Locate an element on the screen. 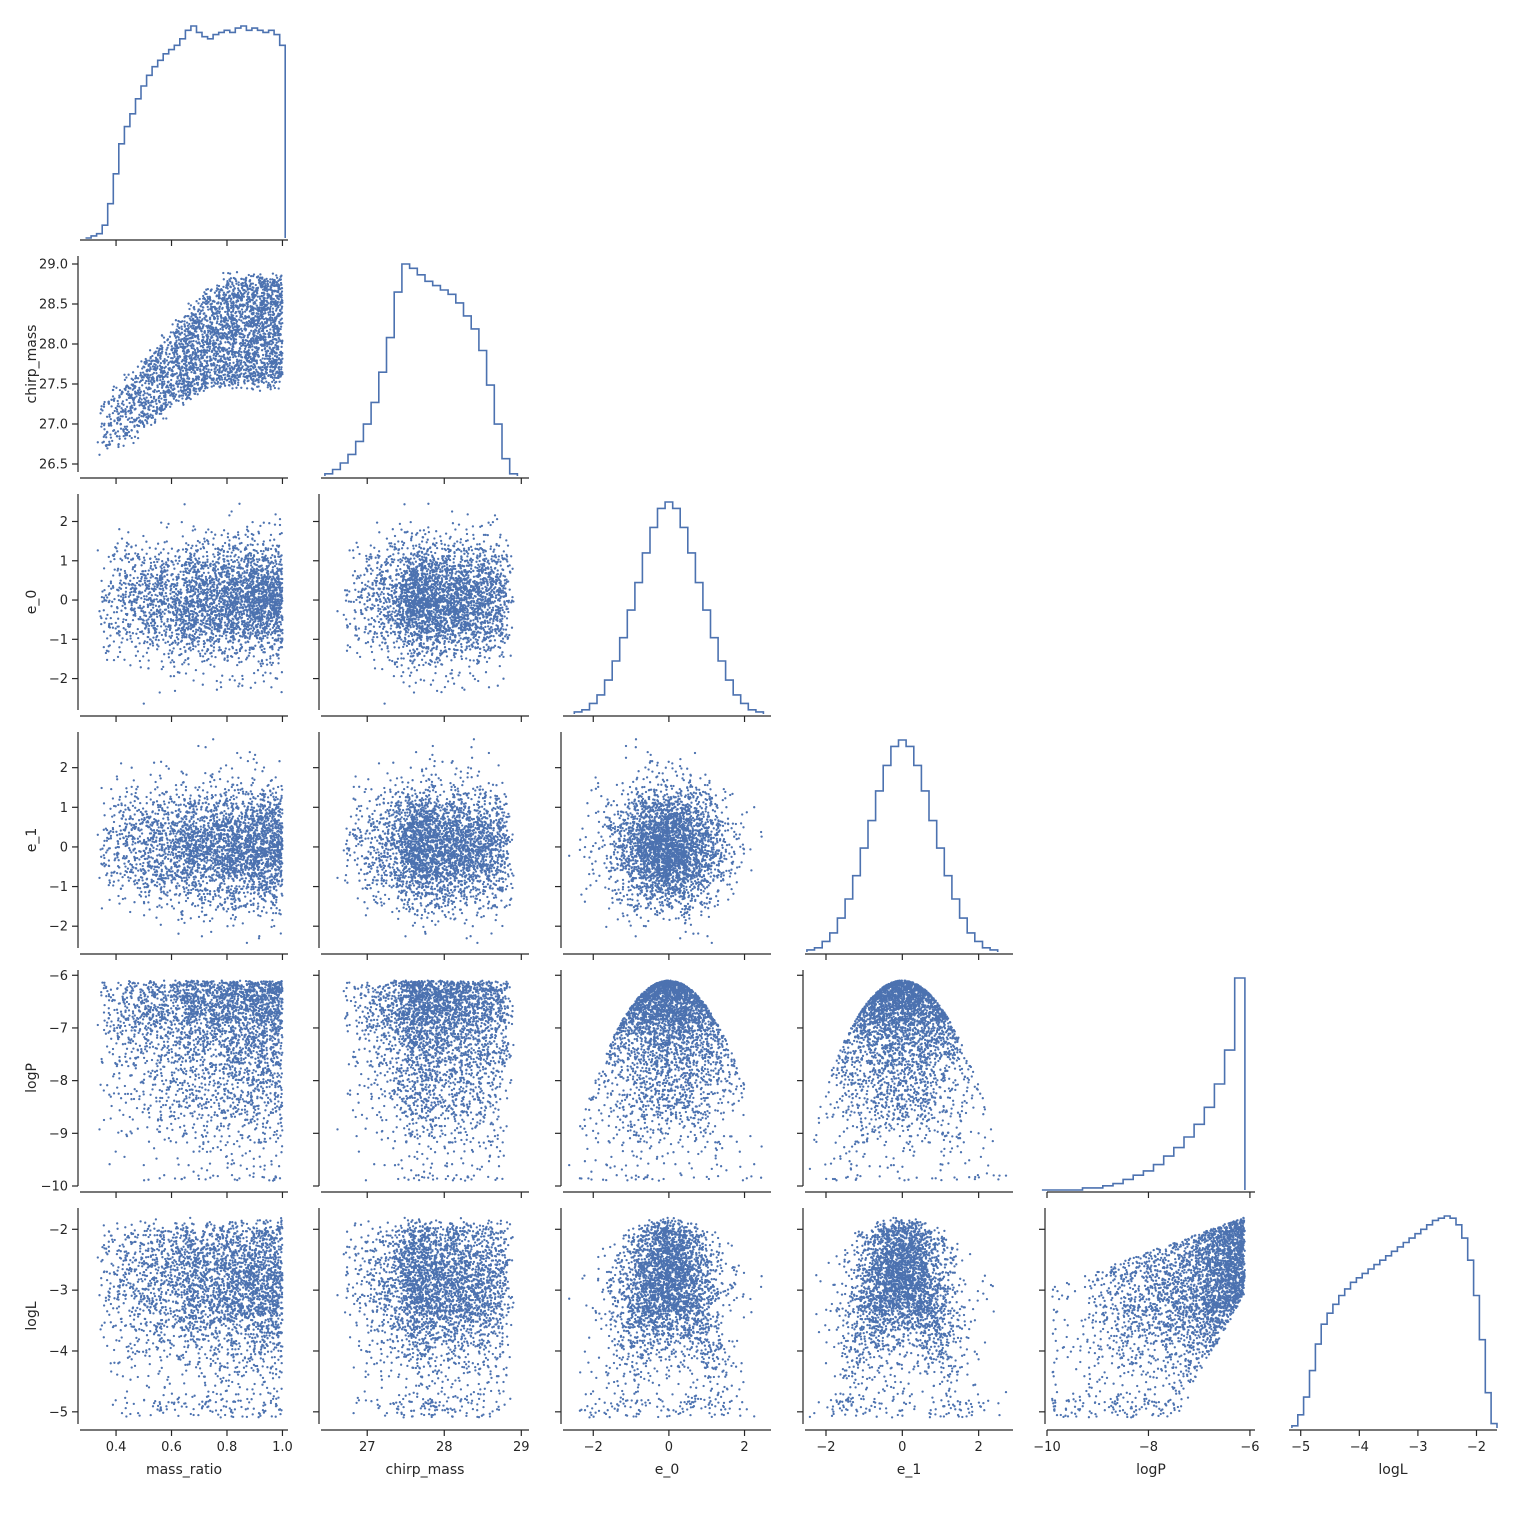  panel-mass_ratio-vs-mass_ratio is located at coordinates (184, 136).